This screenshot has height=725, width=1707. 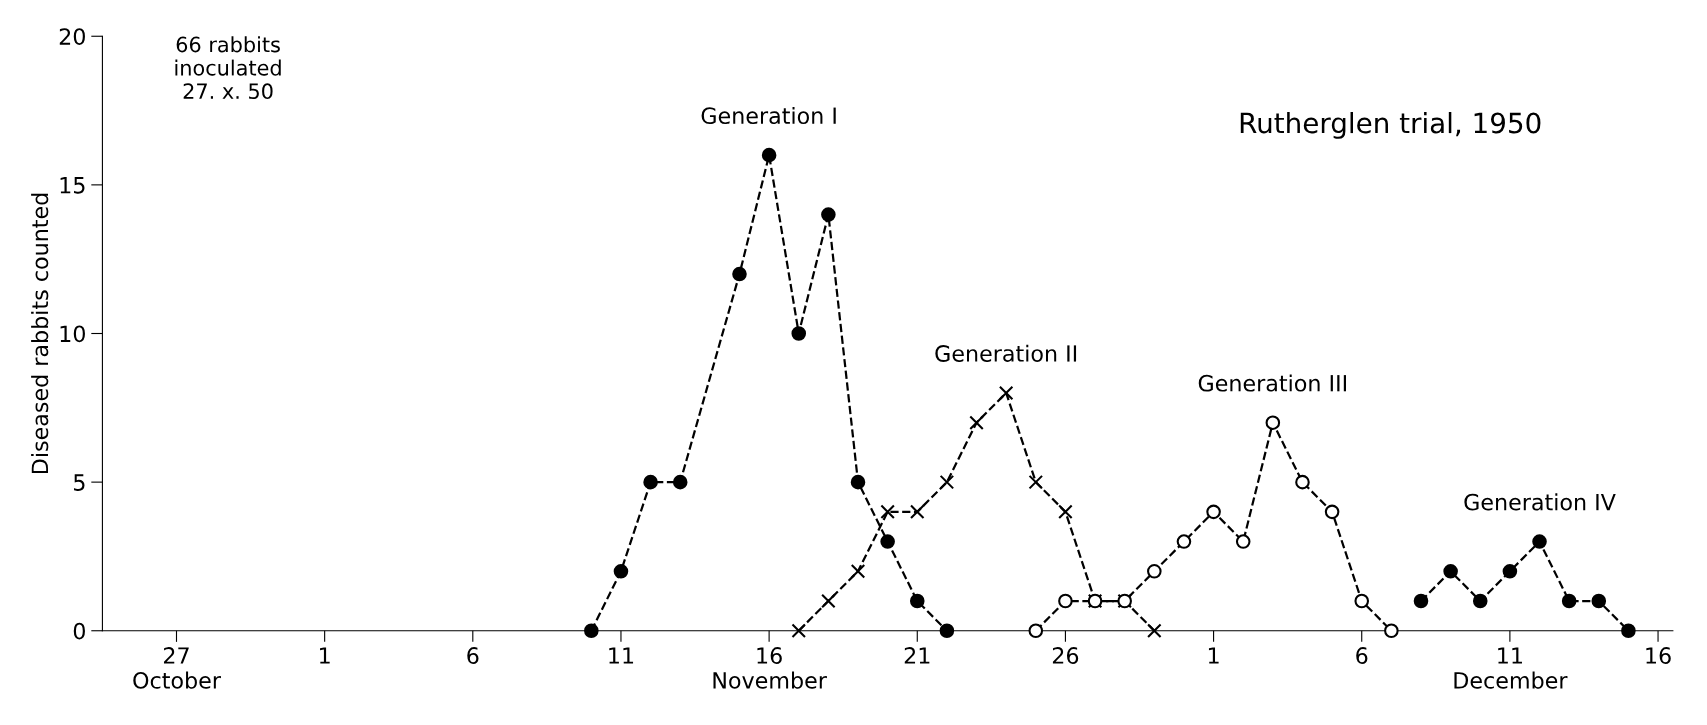 I want to click on x-tick-label: 16 November, so click(x=770, y=668).